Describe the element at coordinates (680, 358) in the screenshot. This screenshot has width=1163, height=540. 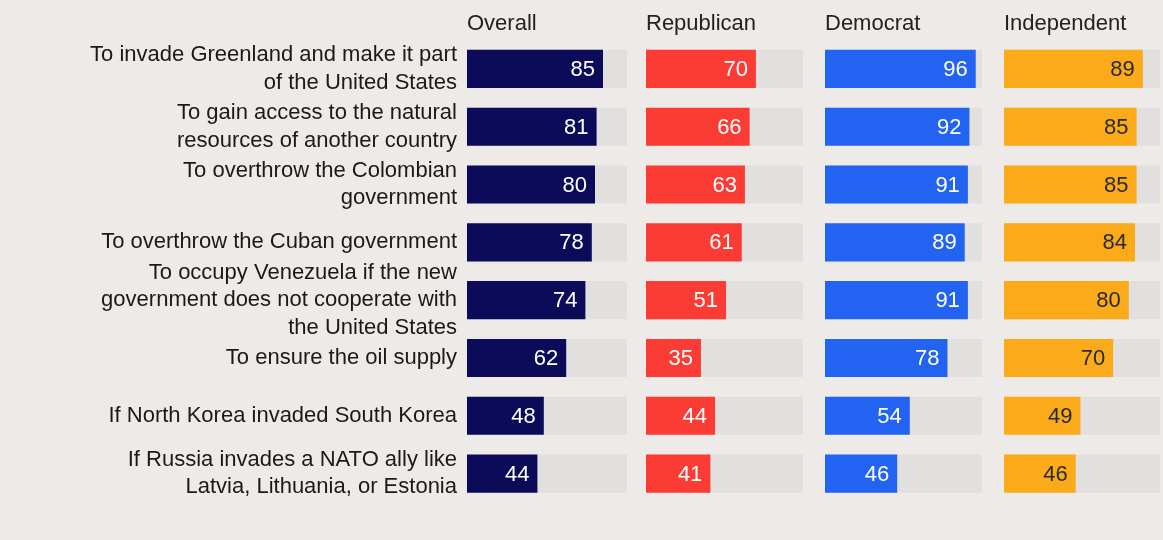
I see `data-label: 35` at that location.